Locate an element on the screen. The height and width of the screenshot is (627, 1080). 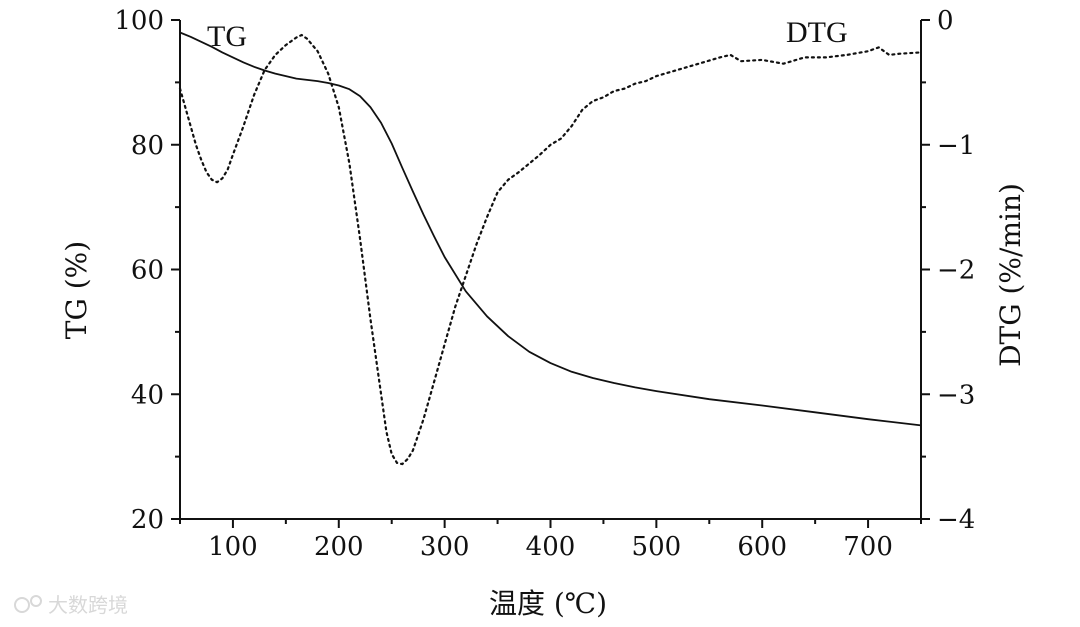
x-tick-label: 100 is located at coordinates (233, 547).